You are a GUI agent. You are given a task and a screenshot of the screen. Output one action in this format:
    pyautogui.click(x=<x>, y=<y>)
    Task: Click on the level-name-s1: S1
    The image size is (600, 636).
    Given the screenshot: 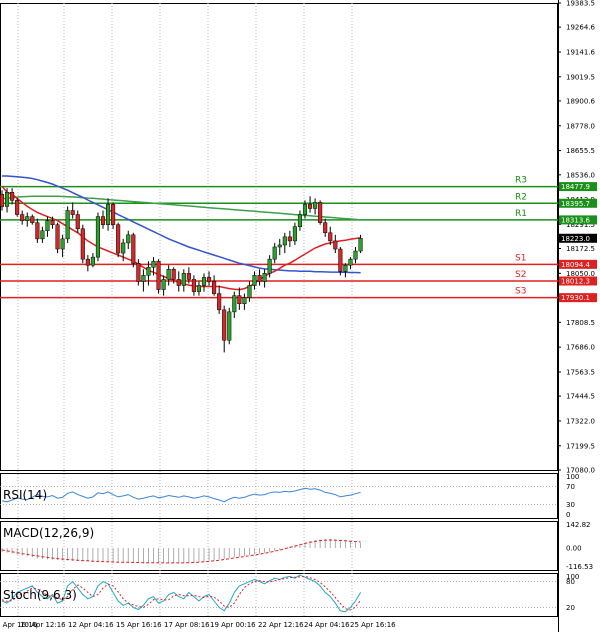 What is the action you would take?
    pyautogui.click(x=520, y=258)
    